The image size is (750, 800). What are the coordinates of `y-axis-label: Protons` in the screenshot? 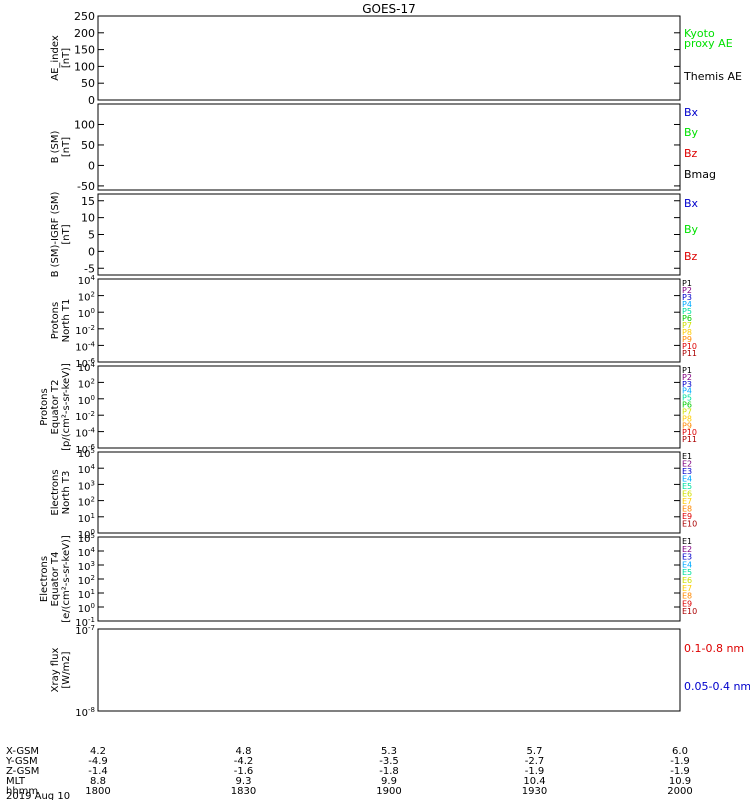 It's located at (44, 406).